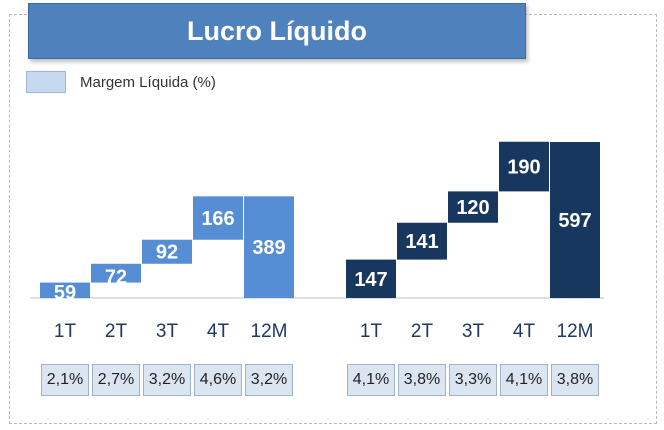 The width and height of the screenshot is (664, 430). I want to click on legend-label: Margem Líquida (%), so click(148, 82).